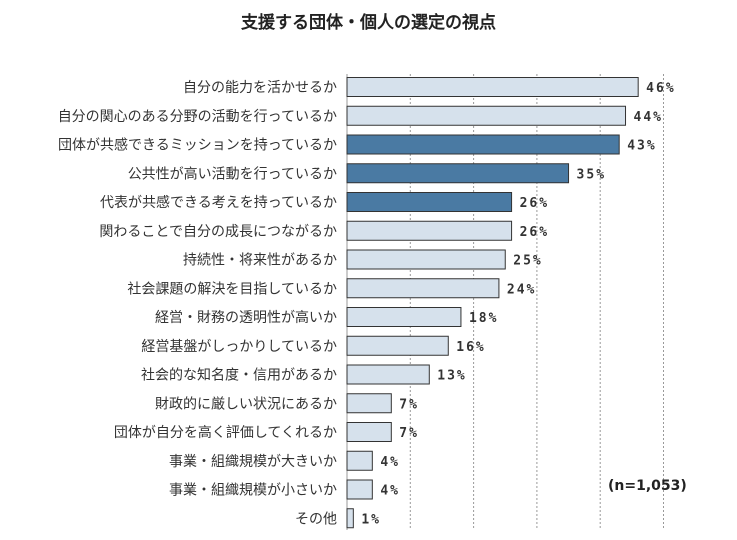  I want to click on sample-size-note: (n=1,053), so click(647, 486).